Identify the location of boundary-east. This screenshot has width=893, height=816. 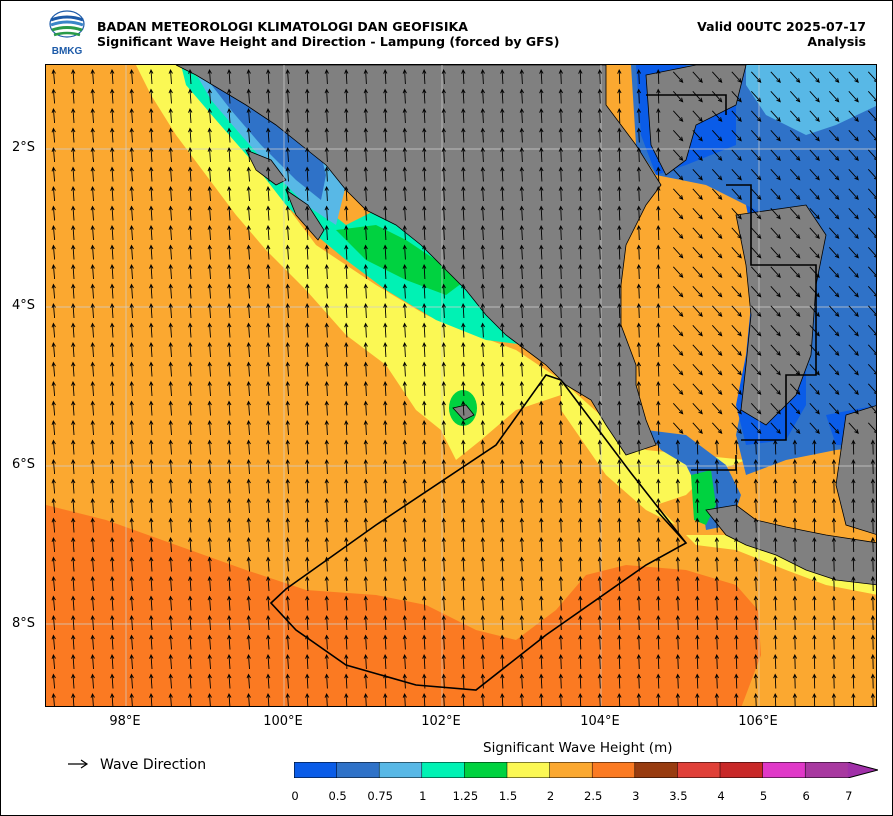
(731, 319).